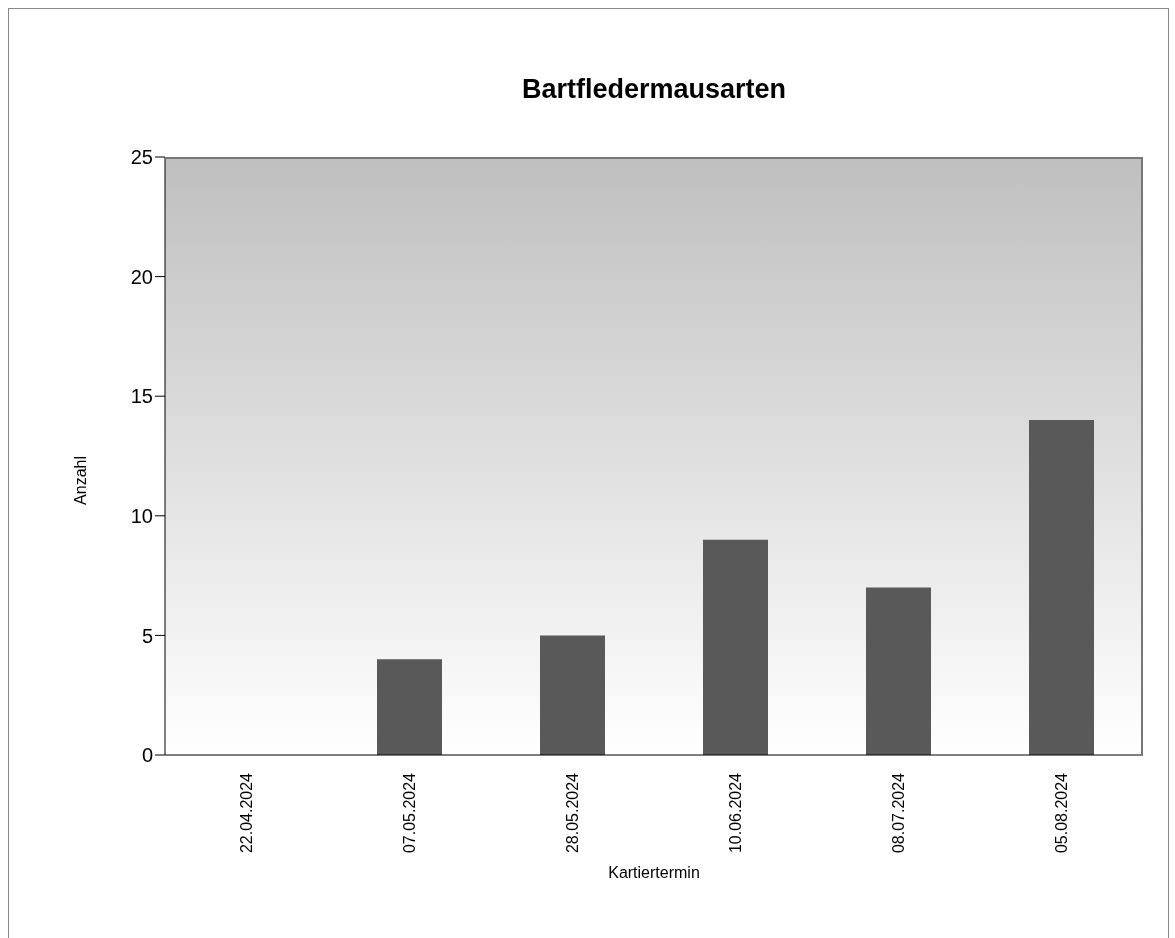 This screenshot has height=938, width=1175. I want to click on x-tick-label: 10.06.2024, so click(735, 813).